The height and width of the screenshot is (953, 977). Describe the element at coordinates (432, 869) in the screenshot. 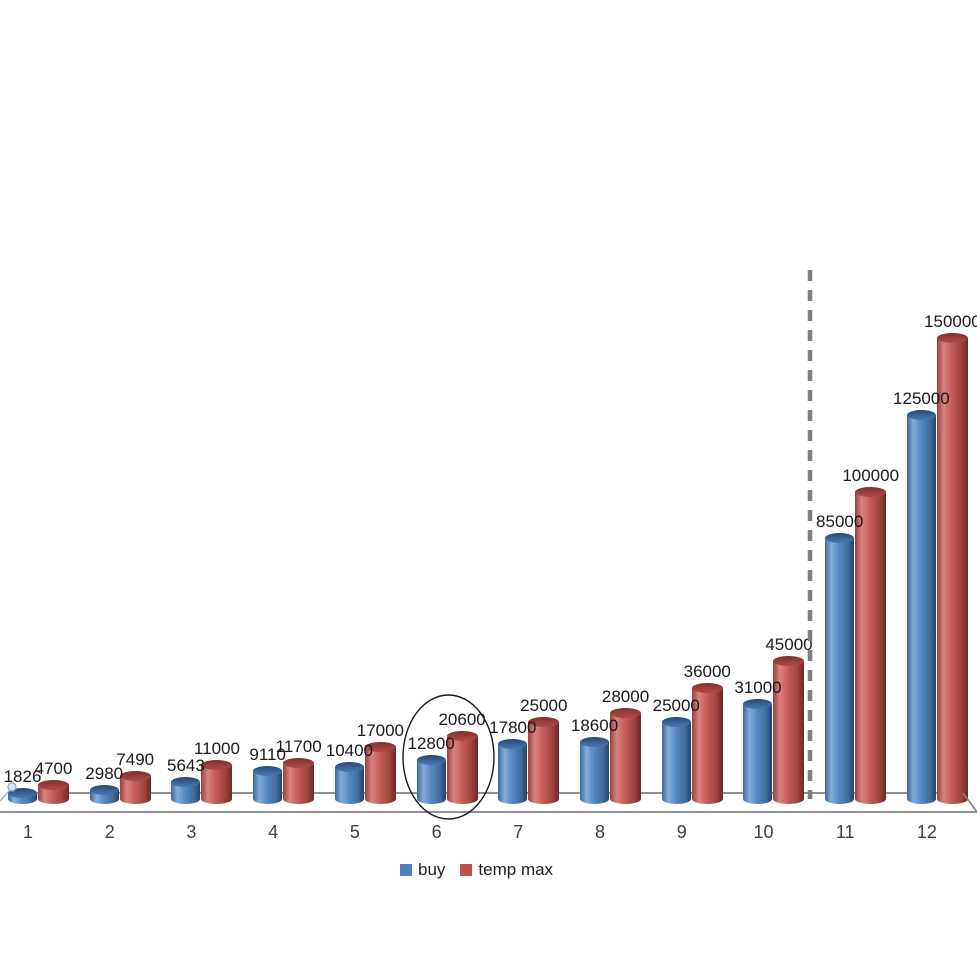

I see `legend-label-buy: buy` at that location.